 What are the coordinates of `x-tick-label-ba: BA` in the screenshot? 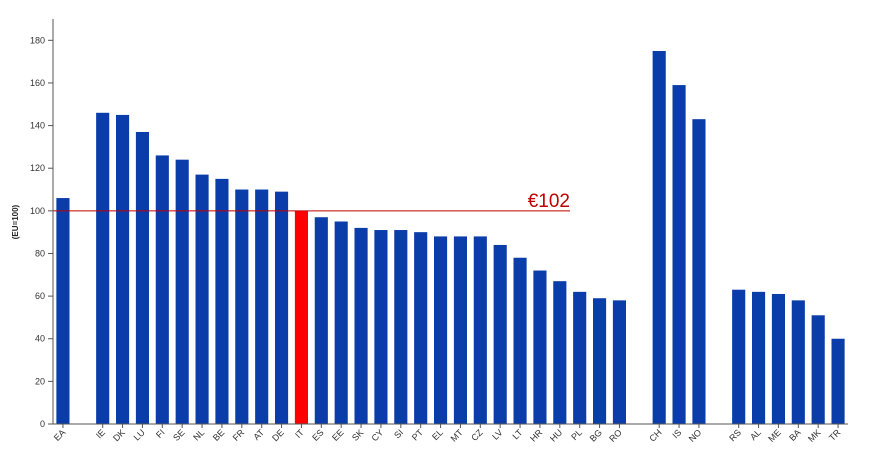 It's located at (795, 435).